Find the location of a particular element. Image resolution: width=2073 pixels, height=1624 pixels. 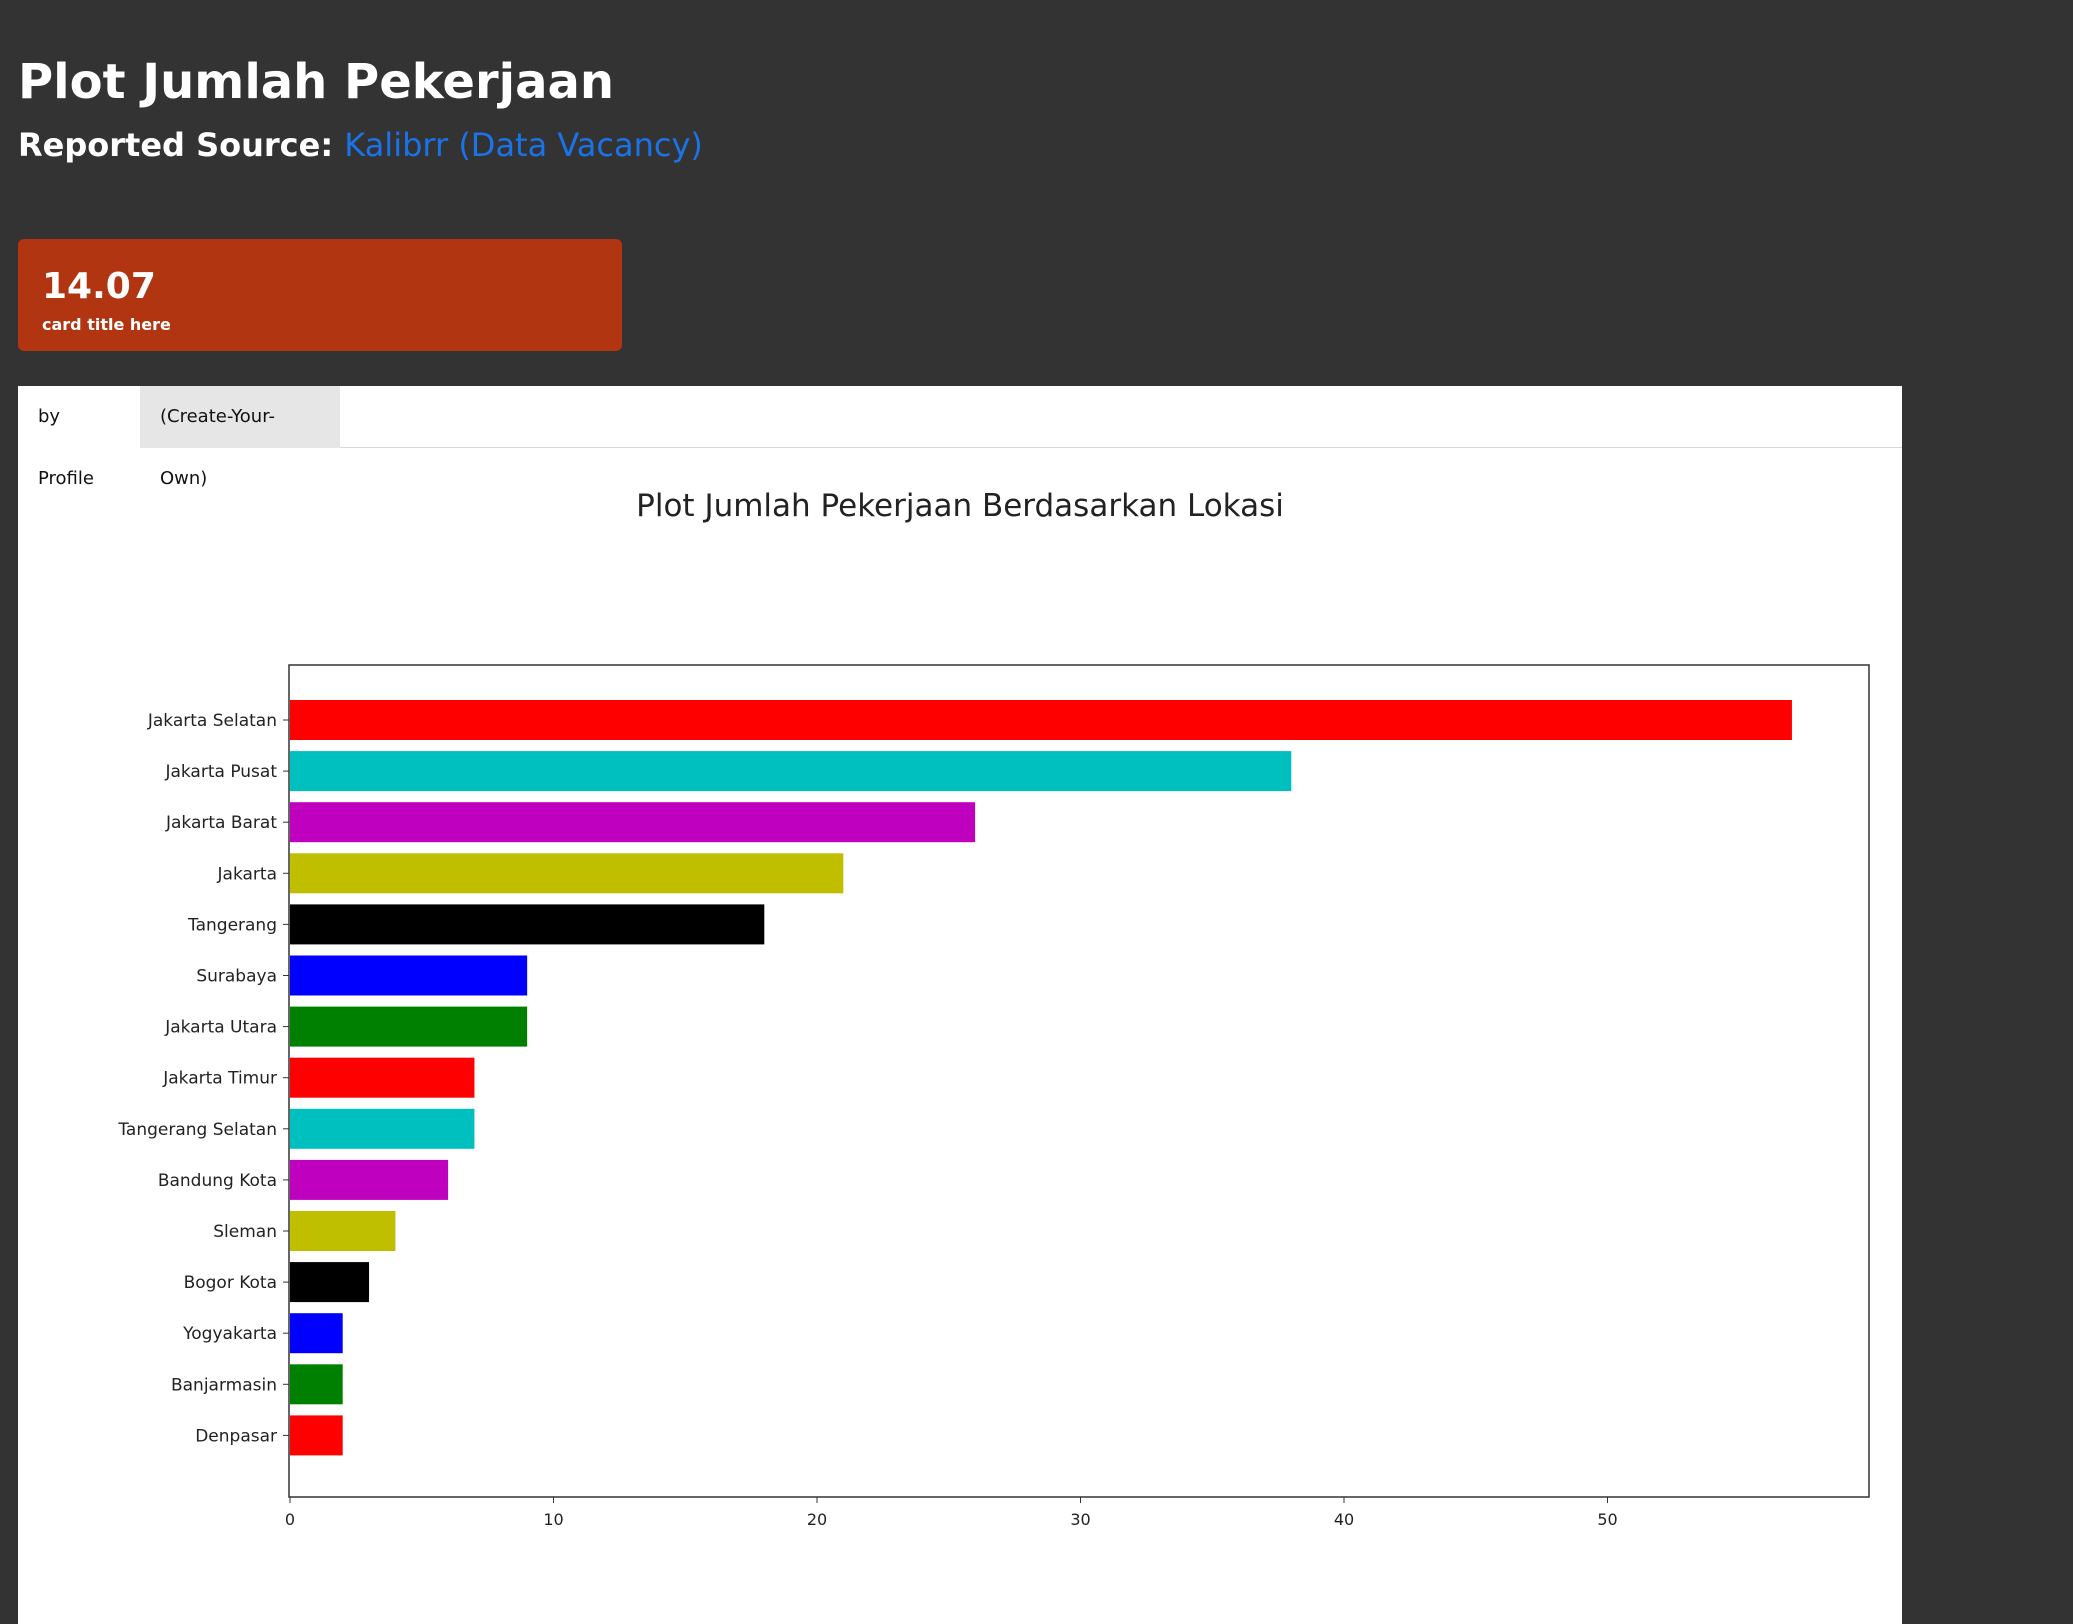

reported-source: Reported Source: Kalibrr (Data Vacancy) is located at coordinates (360, 145).